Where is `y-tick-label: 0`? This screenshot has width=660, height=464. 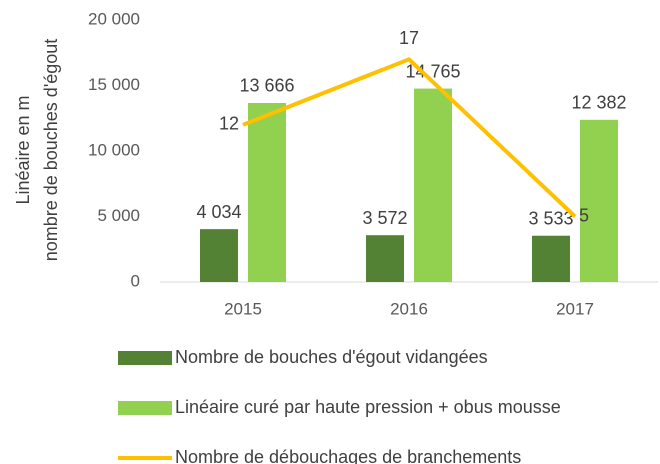
y-tick-label: 0 is located at coordinates (135, 280).